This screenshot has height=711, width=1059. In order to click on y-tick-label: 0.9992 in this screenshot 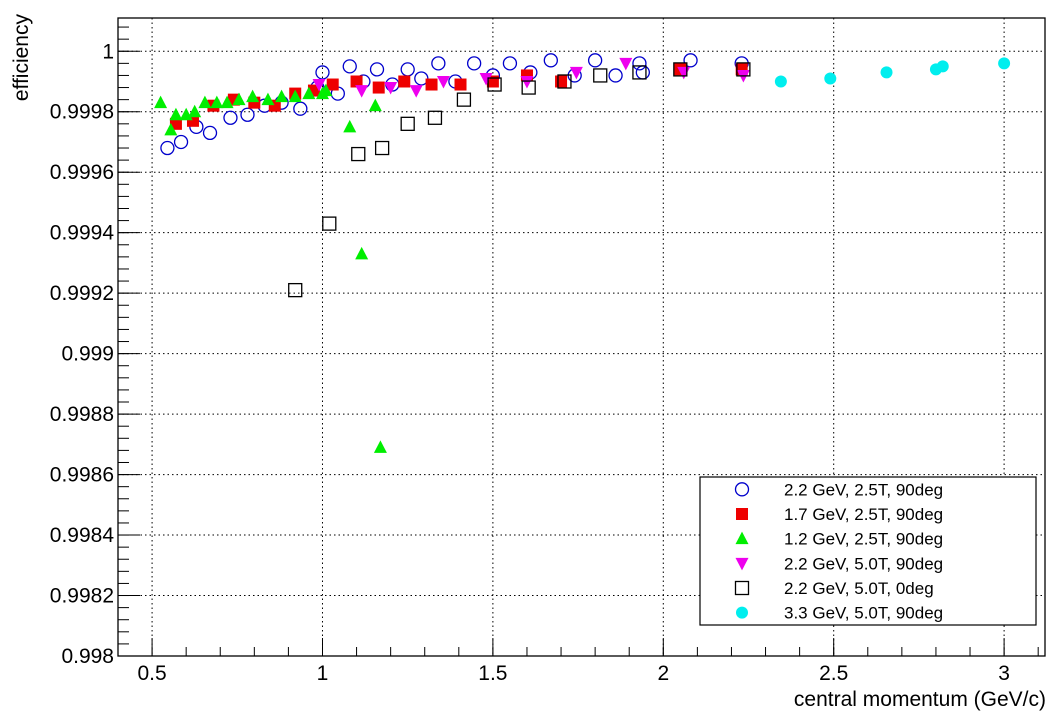, I will do `click(82, 293)`.